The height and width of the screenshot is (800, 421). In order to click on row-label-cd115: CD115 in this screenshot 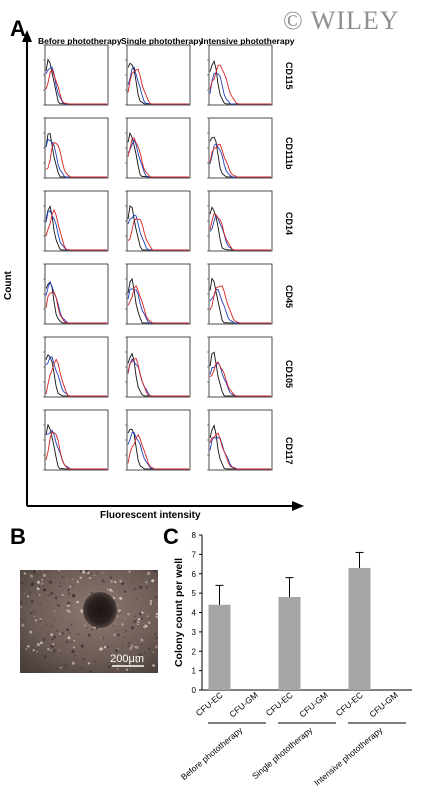, I will do `click(289, 76)`.